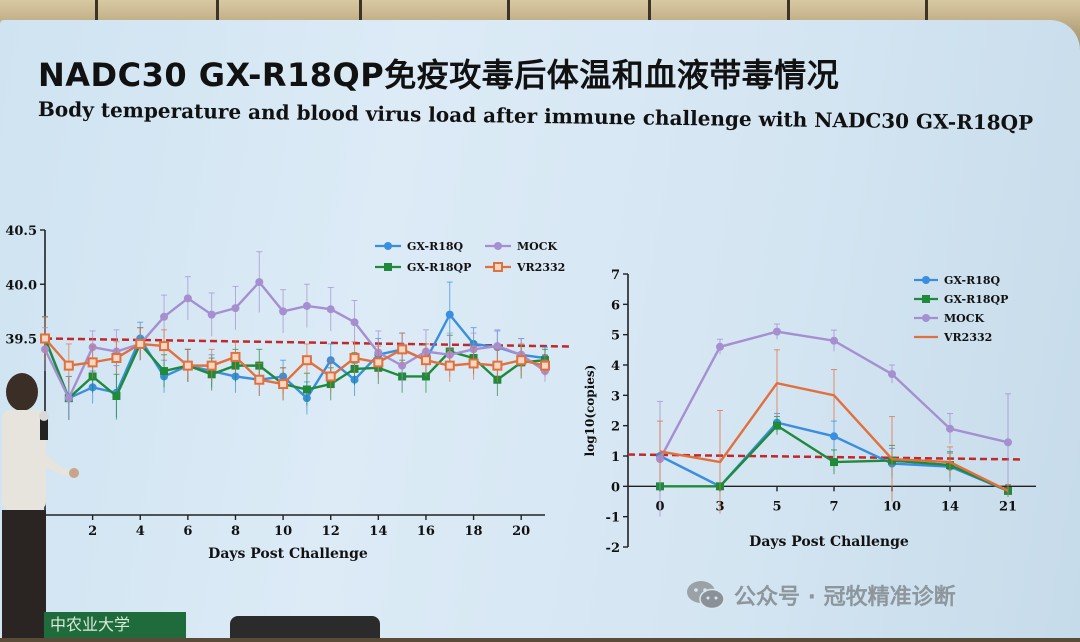 The height and width of the screenshot is (642, 1080). Describe the element at coordinates (21, 340) in the screenshot. I see `y-tick-label: 39.5` at that location.